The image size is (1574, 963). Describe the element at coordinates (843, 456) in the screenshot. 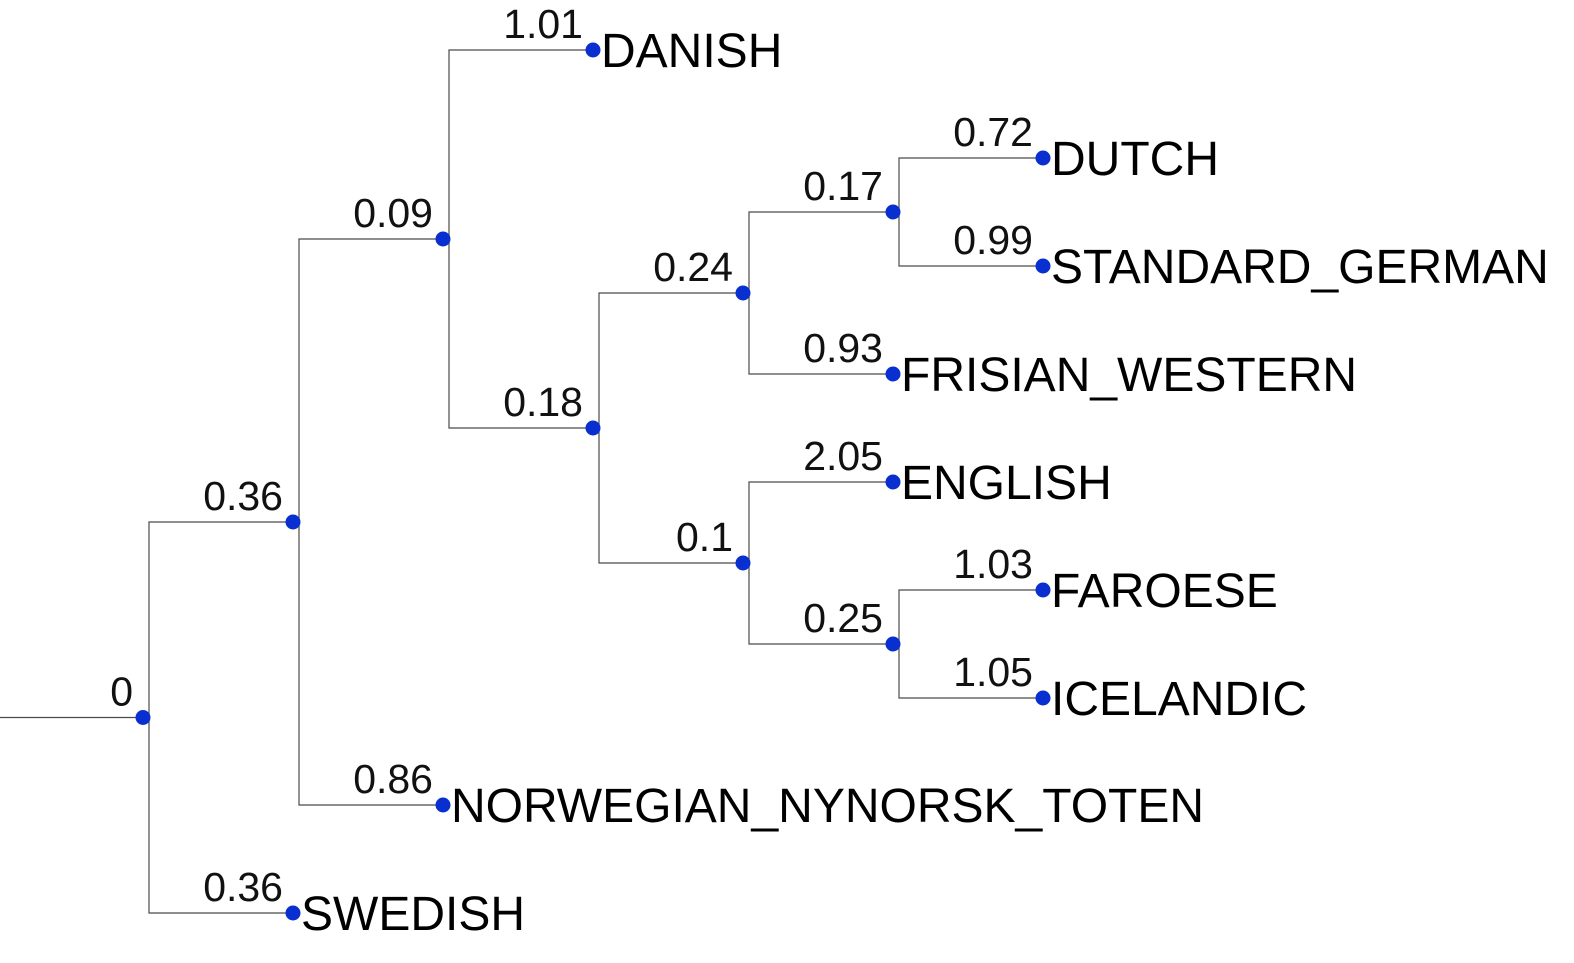

I see `branch-value-english: 2.05` at that location.